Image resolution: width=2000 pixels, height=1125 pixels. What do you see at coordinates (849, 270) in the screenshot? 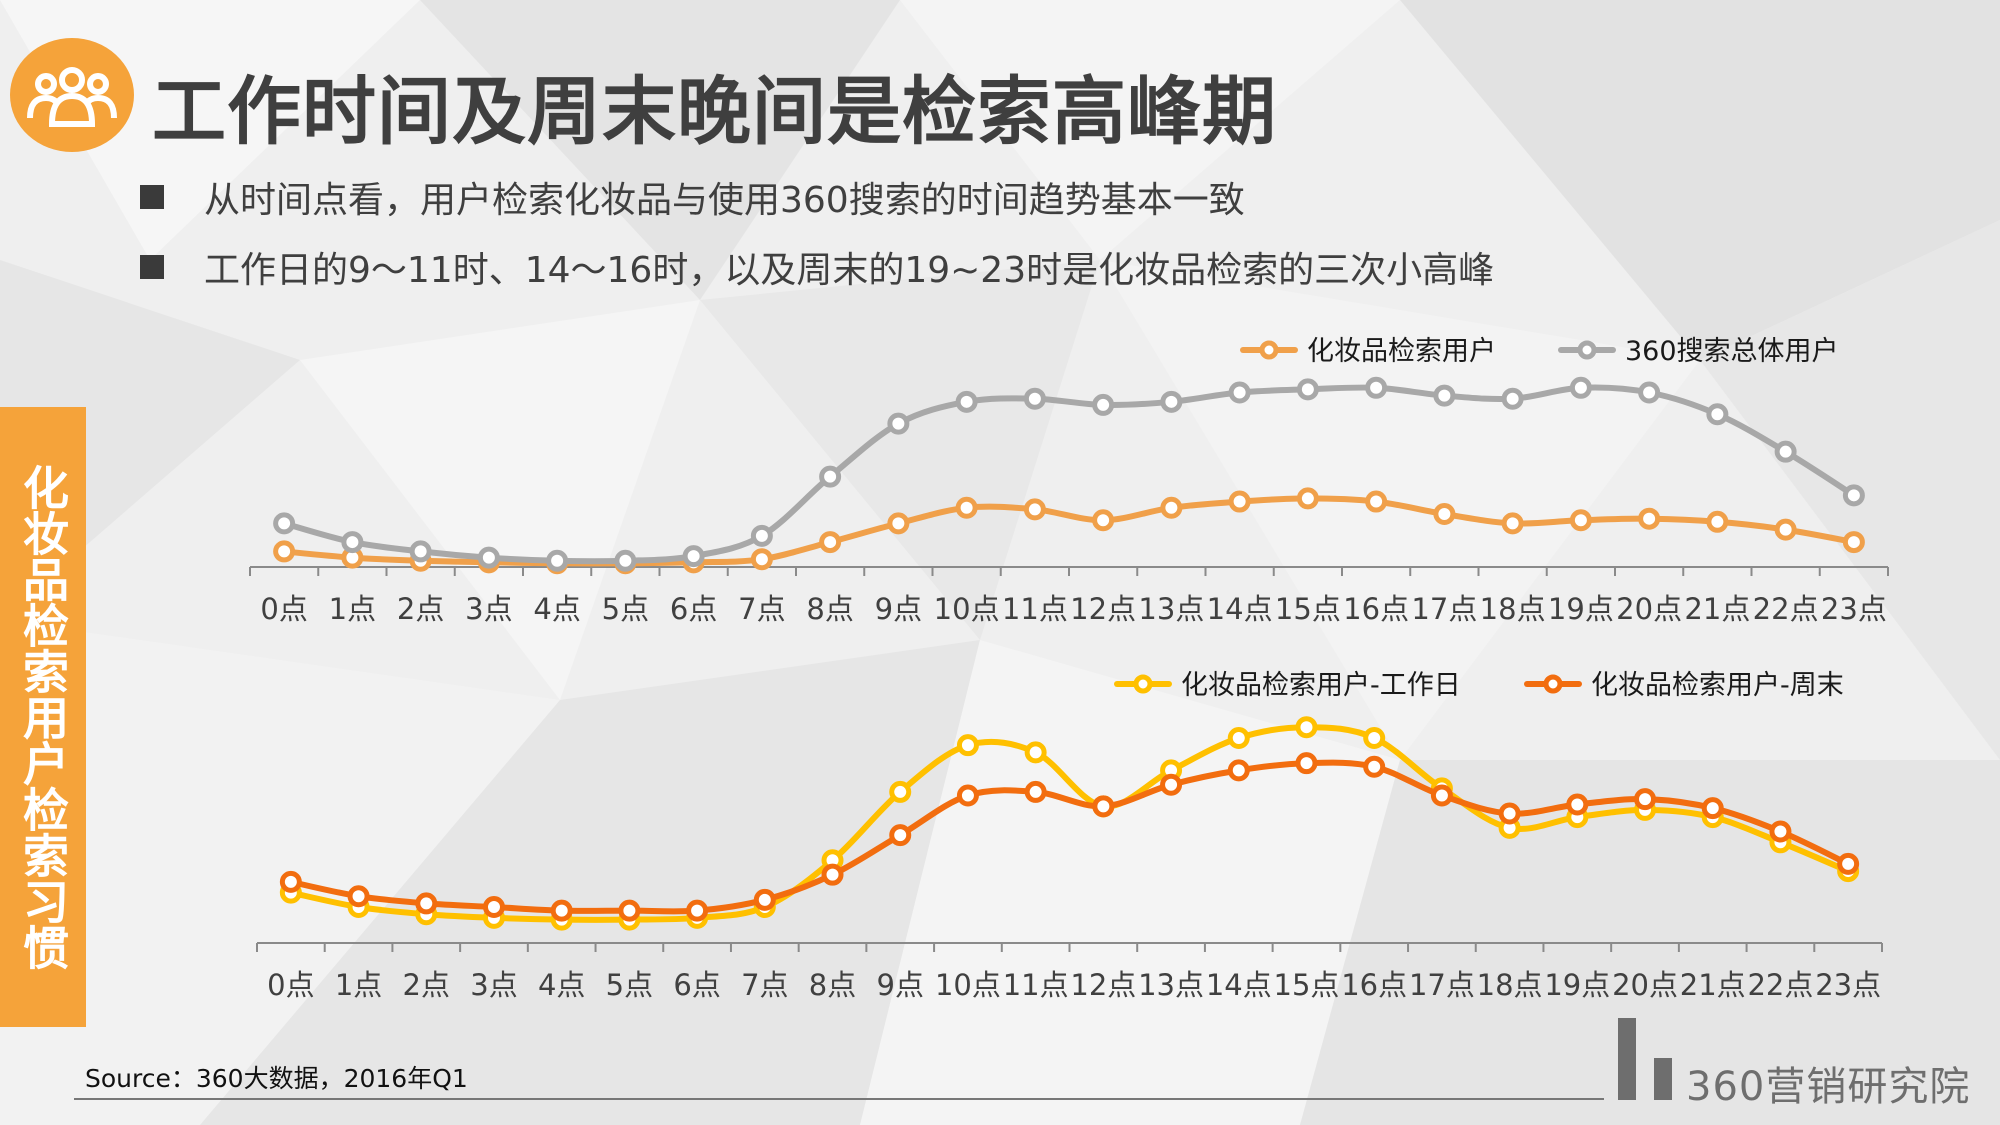
I see `bullet-text: 工作日的9～11时、14～16时，以及周末的19~23时是化妆品检索的三次小高峰` at bounding box center [849, 270].